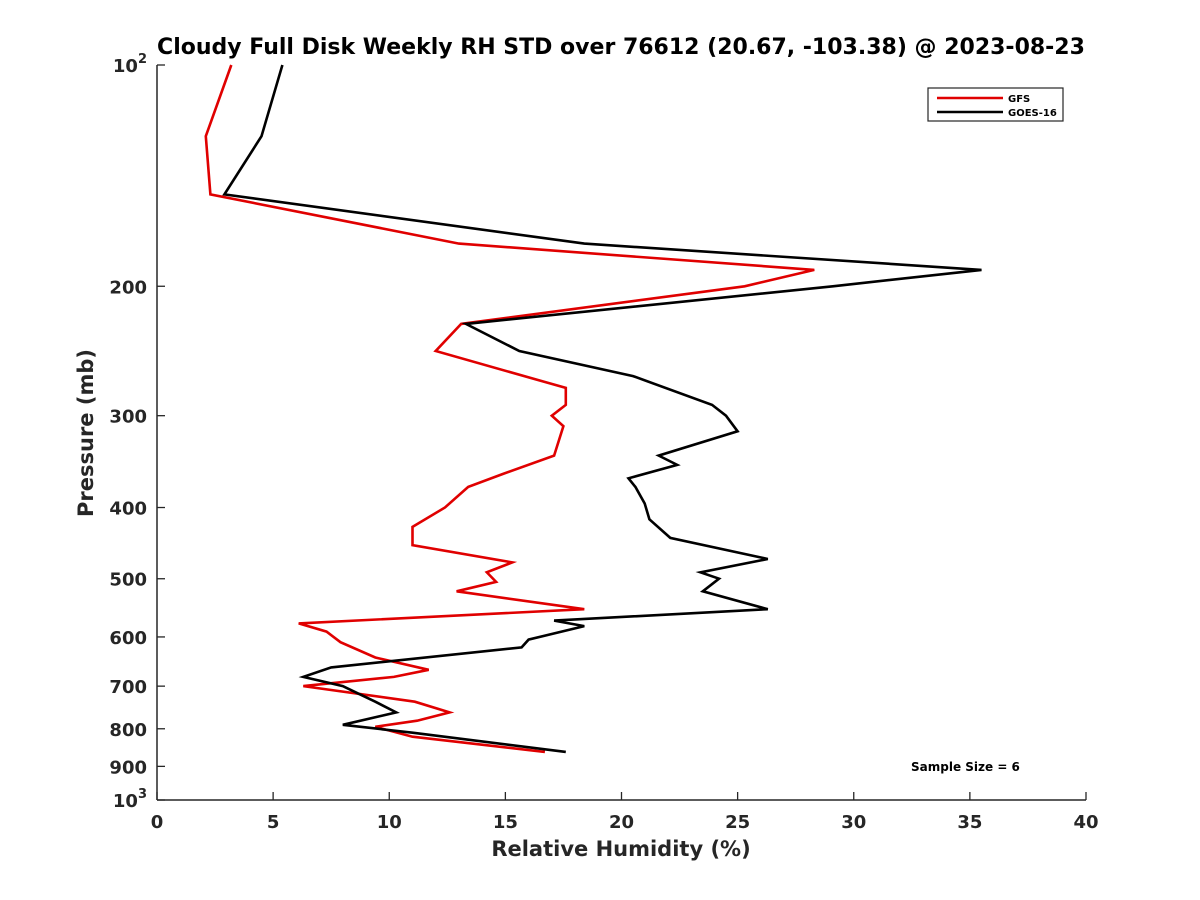  I want to click on sample-size-annotation: Sample Size = 6, so click(965, 767).